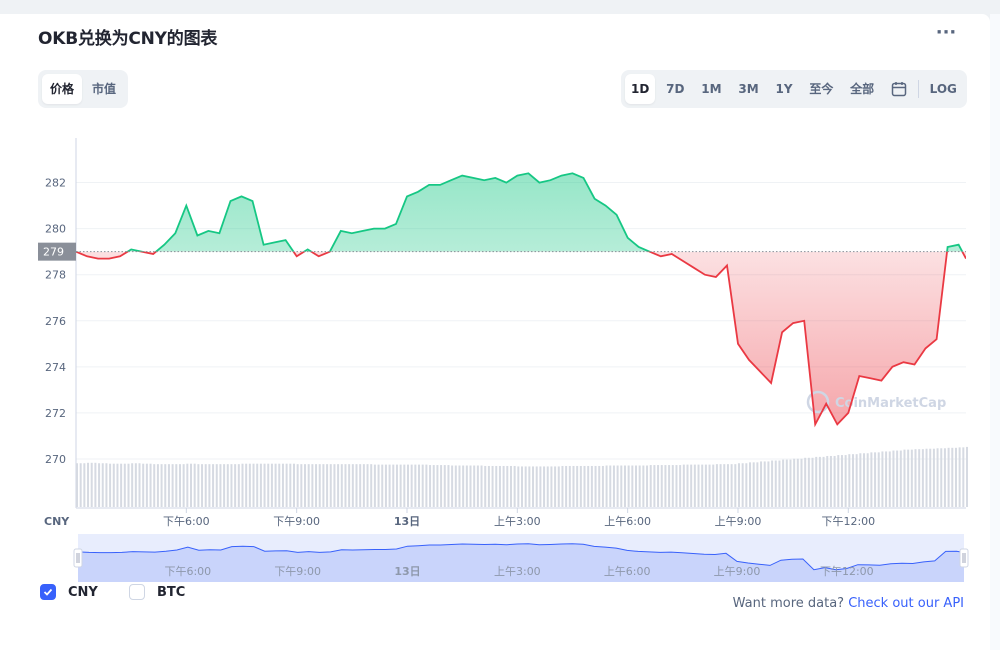 This screenshot has width=1000, height=650. What do you see at coordinates (137, 592) in the screenshot?
I see `checkbox-btc` at bounding box center [137, 592].